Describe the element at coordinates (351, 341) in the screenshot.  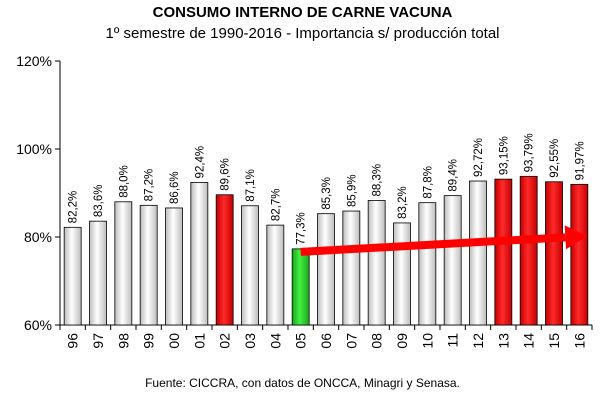
I see `x-tick-label: 07` at that location.